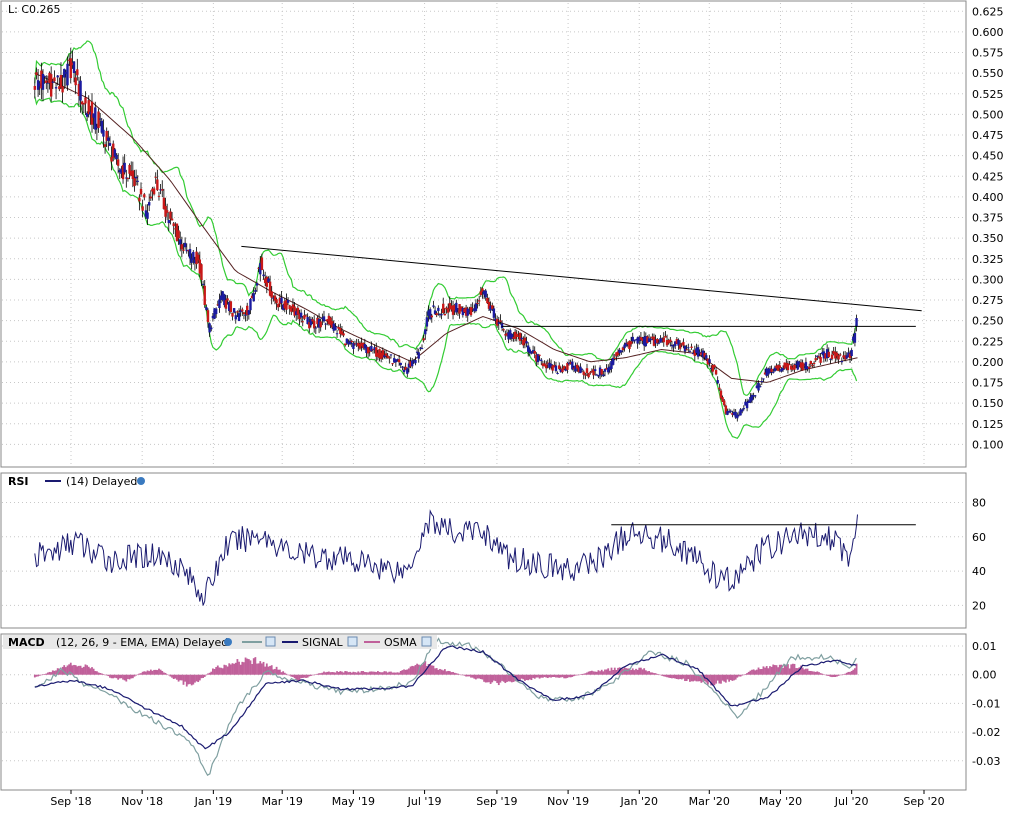 The image size is (1012, 815). What do you see at coordinates (270, 641) in the screenshot?
I see `macd-line-checkbox` at bounding box center [270, 641].